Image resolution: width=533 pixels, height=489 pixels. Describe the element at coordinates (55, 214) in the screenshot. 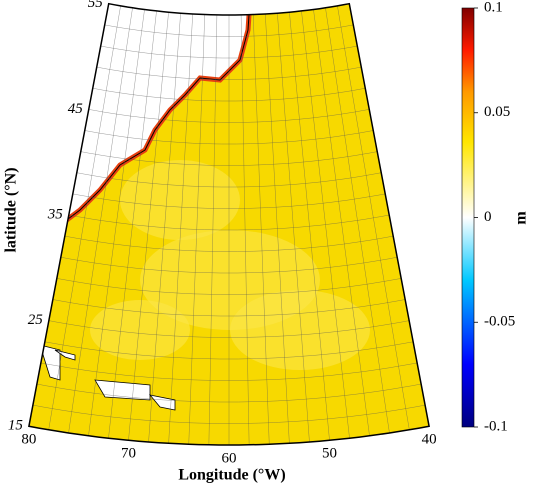

I see `latitude-tick-label: 35` at that location.